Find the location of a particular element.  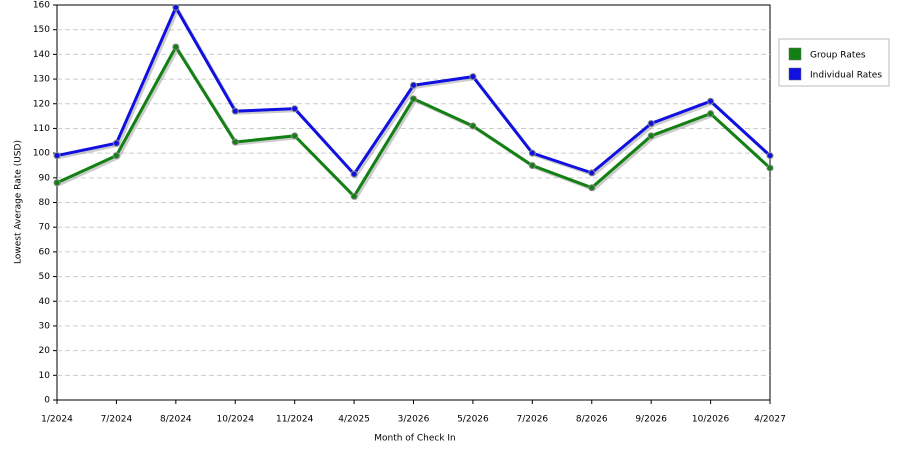

x-tick-label: 7/2024 is located at coordinates (117, 420).